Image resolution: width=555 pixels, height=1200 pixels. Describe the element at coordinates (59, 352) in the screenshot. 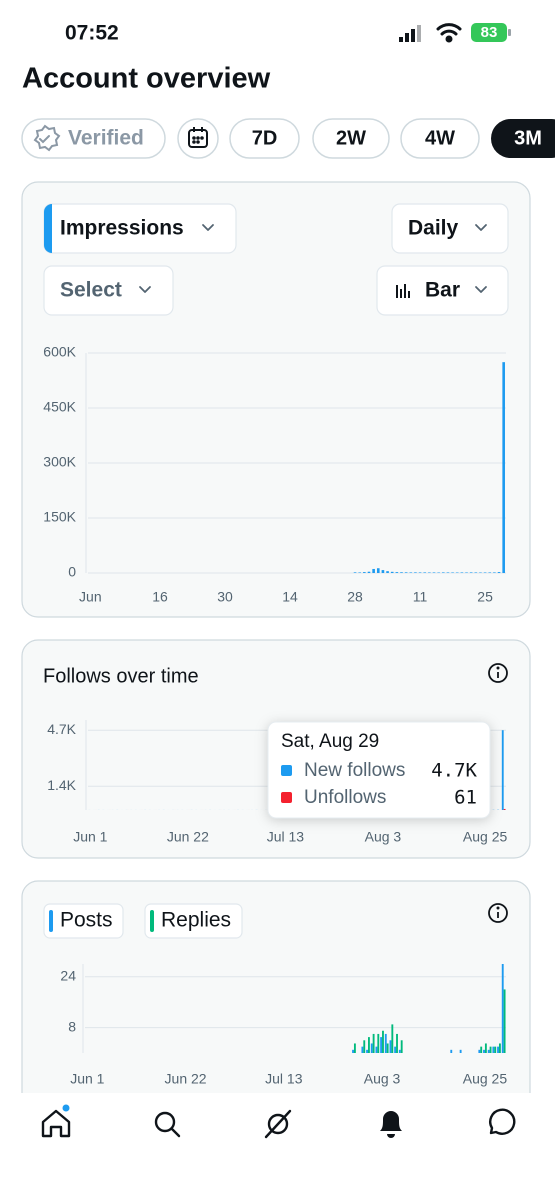

I see `y-tick-label: 600K` at that location.